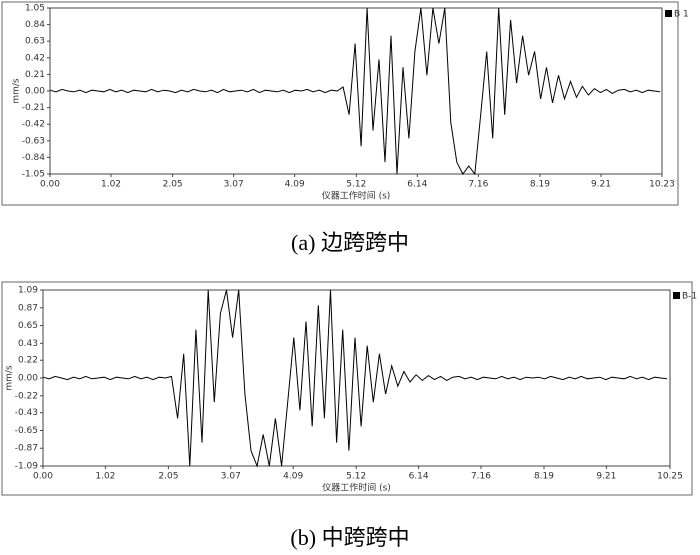  What do you see at coordinates (28, 291) in the screenshot?
I see `y-tick-label: 1.09` at bounding box center [28, 291].